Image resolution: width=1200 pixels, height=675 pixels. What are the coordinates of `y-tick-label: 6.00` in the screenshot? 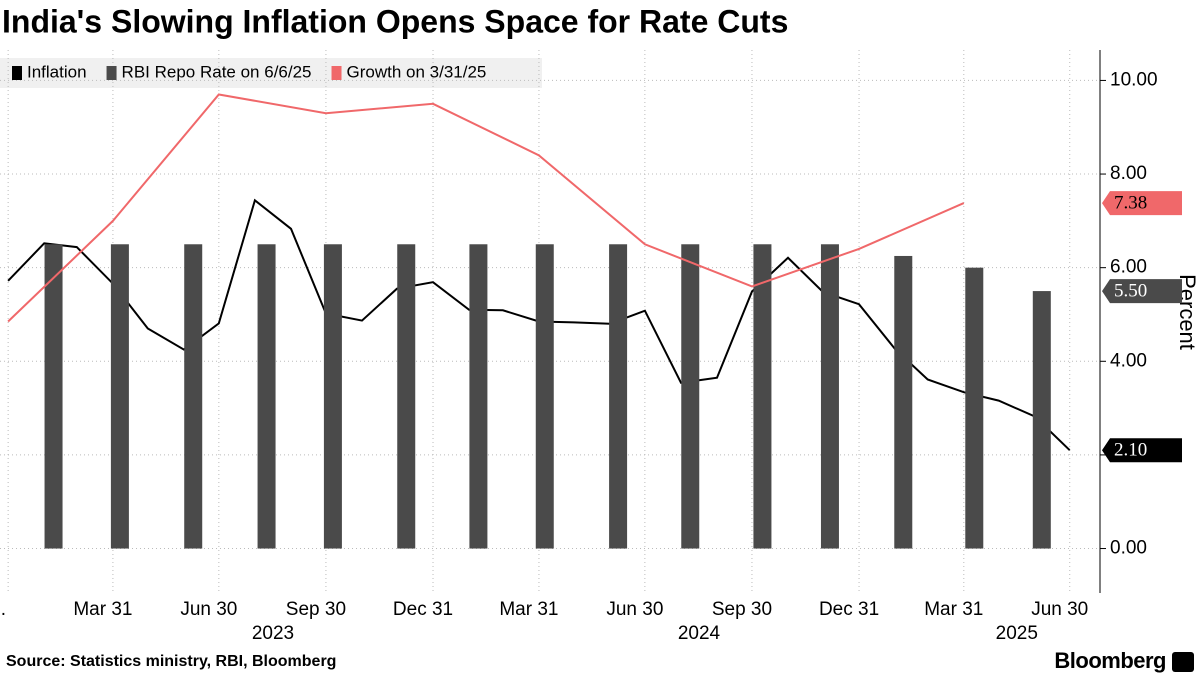 It's located at (1128, 267).